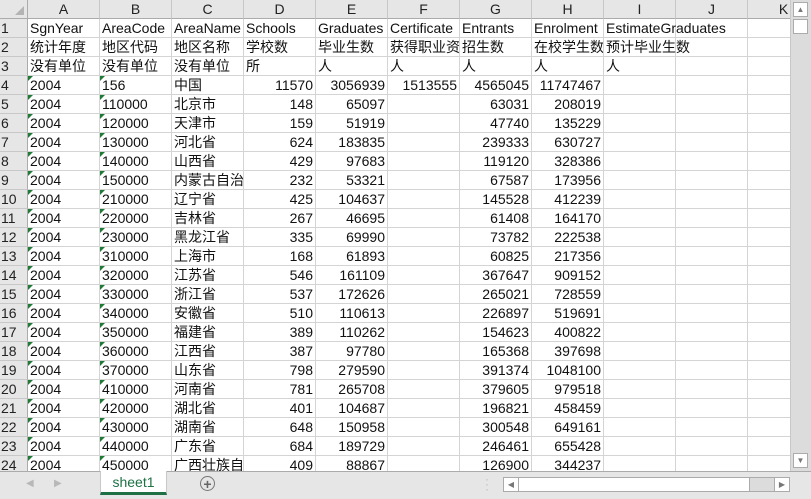 This screenshot has height=499, width=811. What do you see at coordinates (64, 237) in the screenshot?
I see `cell-a12: 2004` at bounding box center [64, 237].